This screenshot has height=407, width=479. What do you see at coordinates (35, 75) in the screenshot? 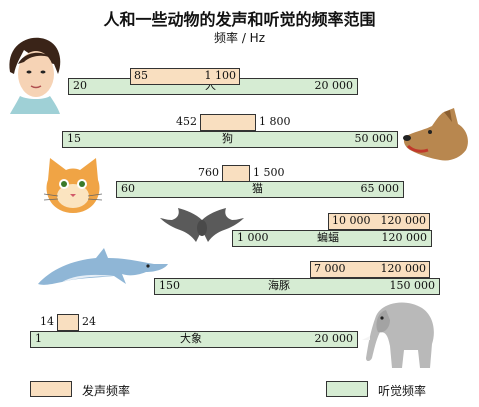
I see `human-face-icon` at bounding box center [35, 75].